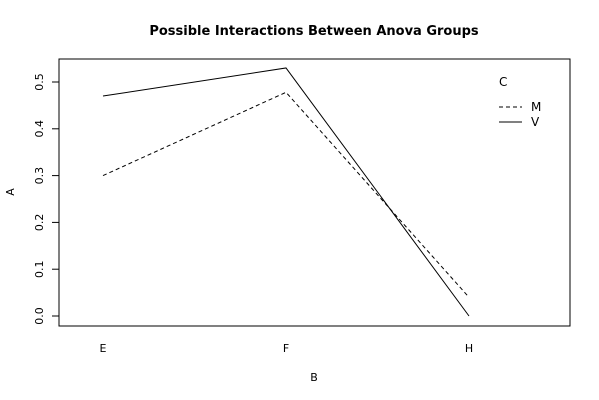  Describe the element at coordinates (520, 102) in the screenshot. I see `legend: C MV` at that location.